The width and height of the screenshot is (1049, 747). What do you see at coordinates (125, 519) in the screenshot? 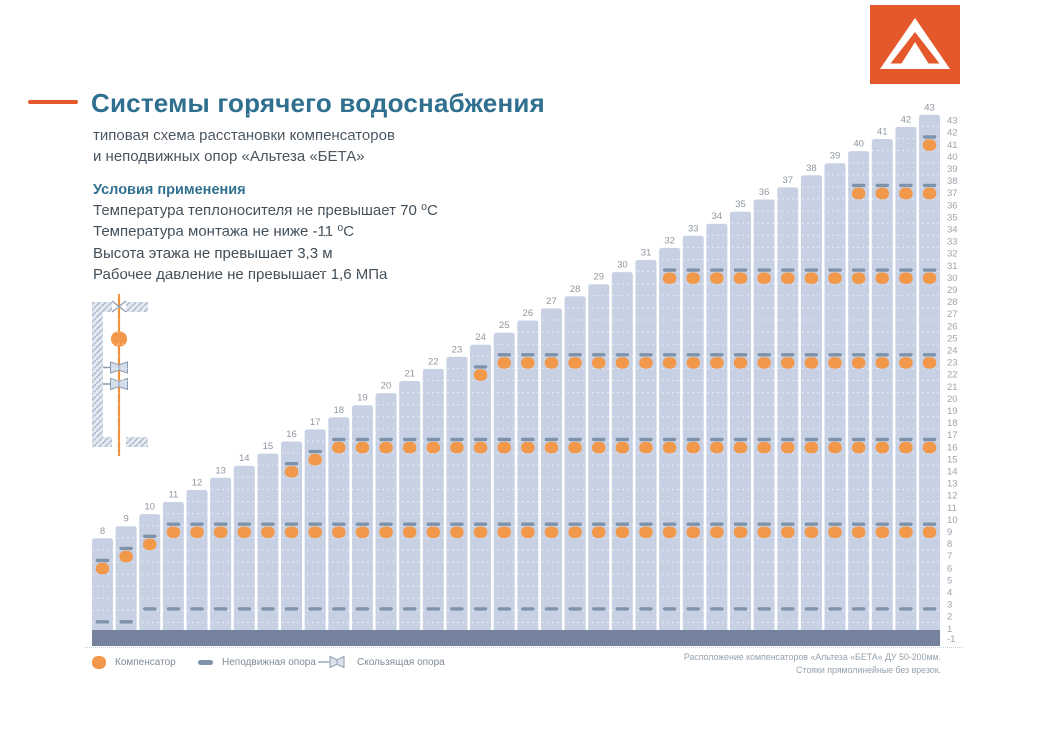
I see `bar-floor-count-label: 9` at bounding box center [125, 519].